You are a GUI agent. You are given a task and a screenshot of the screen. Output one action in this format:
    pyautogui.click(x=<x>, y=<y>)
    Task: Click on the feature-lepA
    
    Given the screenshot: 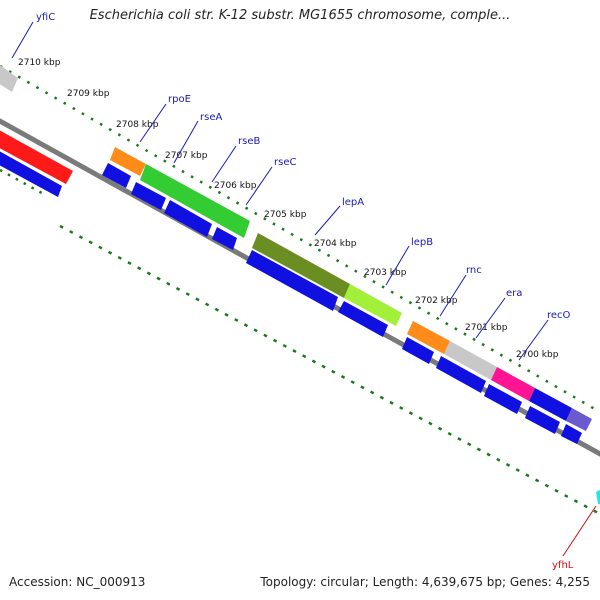 What is the action you would take?
    pyautogui.click(x=301, y=265)
    